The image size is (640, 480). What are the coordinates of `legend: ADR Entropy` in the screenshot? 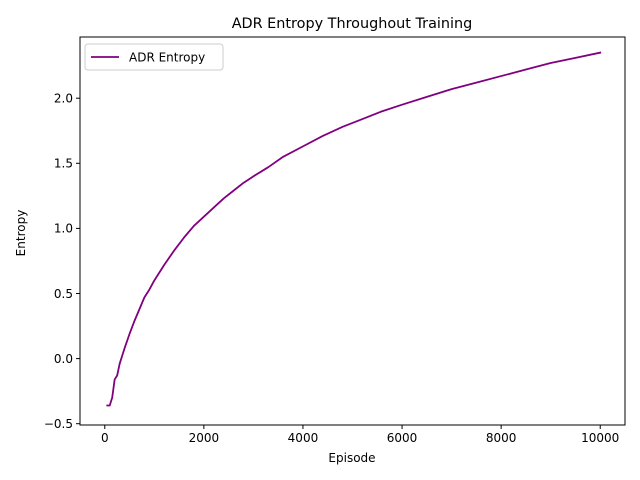 It's located at (154, 57).